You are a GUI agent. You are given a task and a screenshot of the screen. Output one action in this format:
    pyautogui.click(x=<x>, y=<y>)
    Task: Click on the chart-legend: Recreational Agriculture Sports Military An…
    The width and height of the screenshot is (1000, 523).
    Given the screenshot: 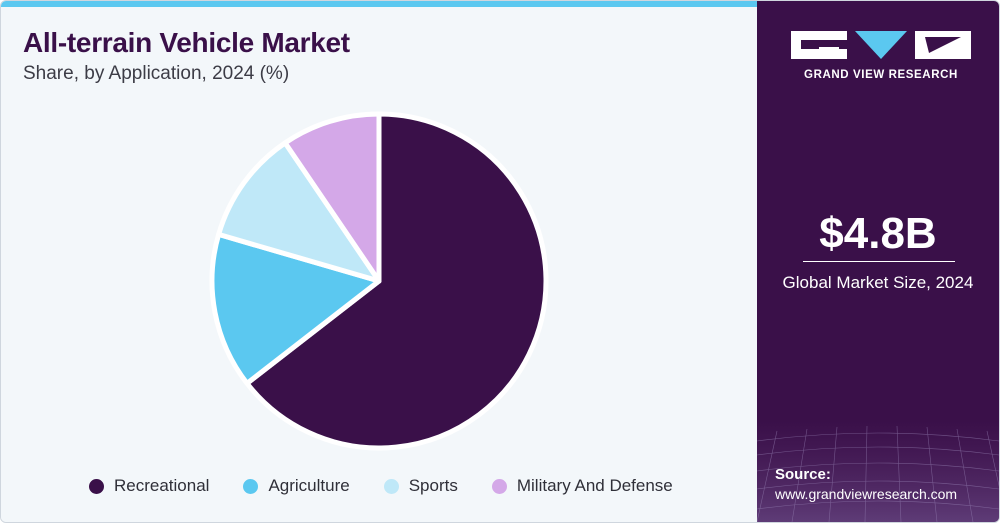 What is the action you would take?
    pyautogui.click(x=398, y=486)
    